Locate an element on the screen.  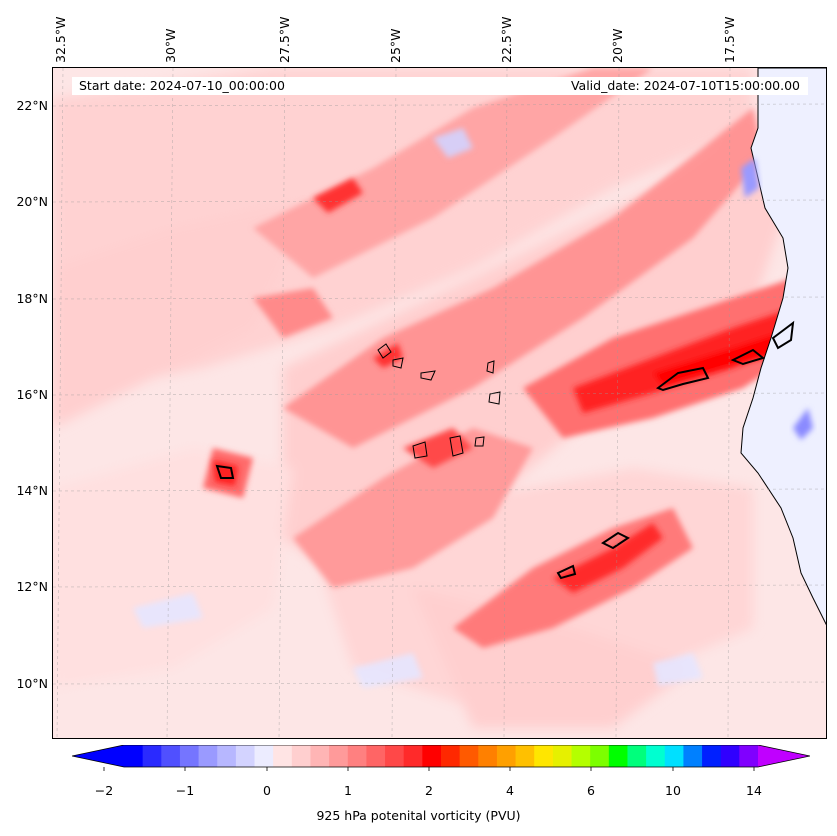
colorbar-label: 925 hPa potenital vorticity (PVU) is located at coordinates (418, 815).